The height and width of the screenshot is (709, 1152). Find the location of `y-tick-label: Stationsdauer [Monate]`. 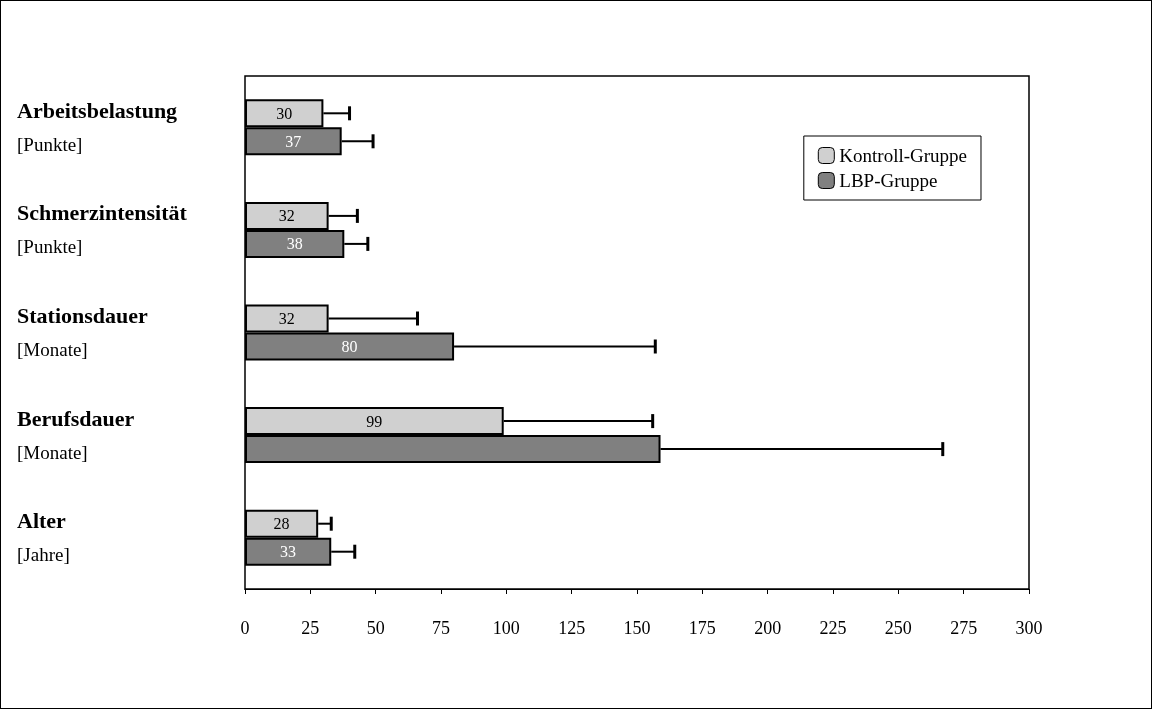

y-tick-label: Stationsdauer [Monate] is located at coordinates (83, 331).